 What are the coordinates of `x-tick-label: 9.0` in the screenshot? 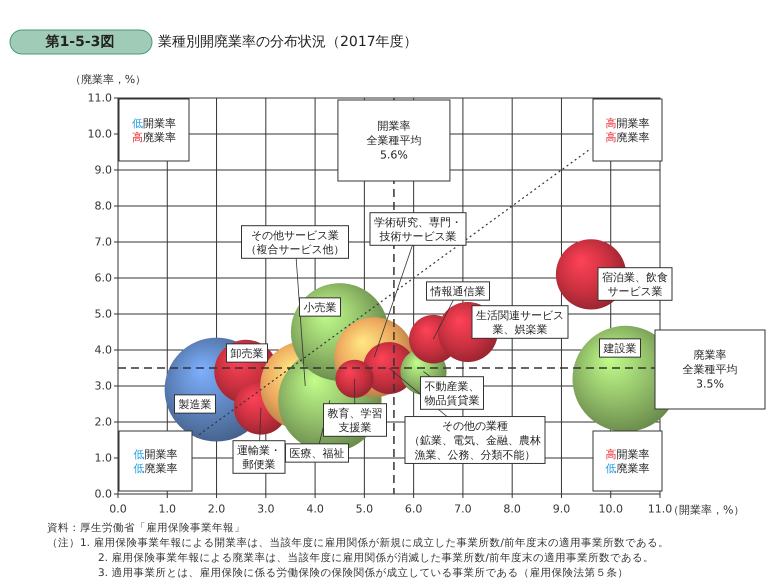 It's located at (561, 509).